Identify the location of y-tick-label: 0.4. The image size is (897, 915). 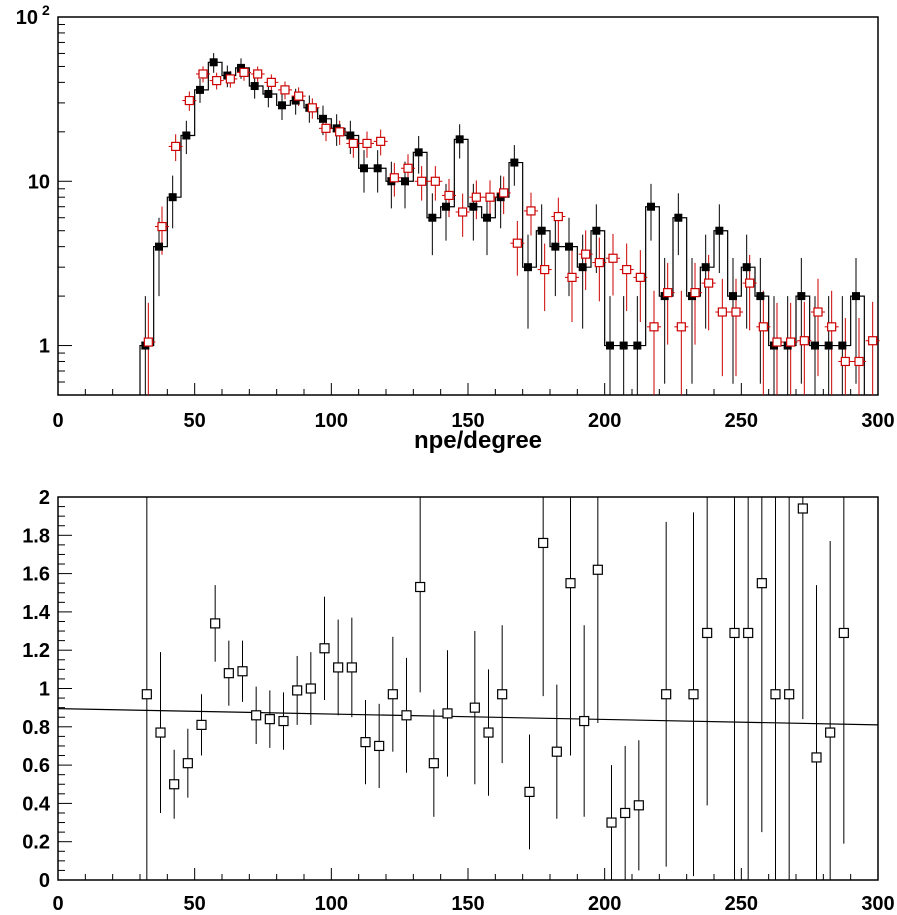
(36, 804).